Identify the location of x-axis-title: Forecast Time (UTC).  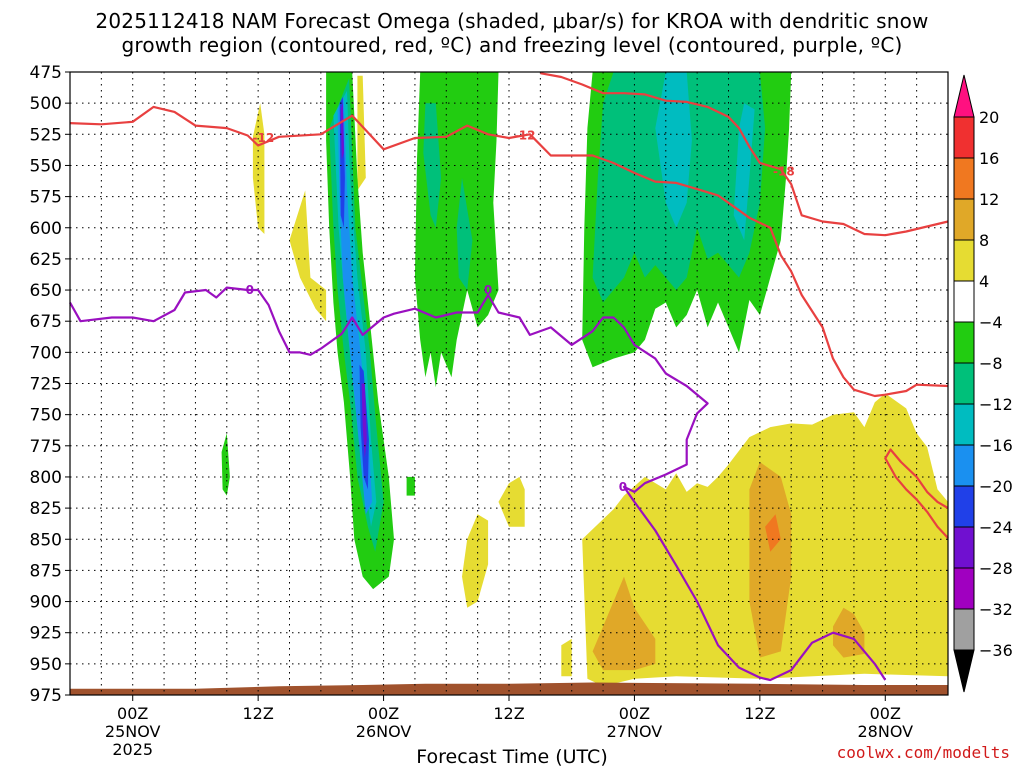
(512, 757).